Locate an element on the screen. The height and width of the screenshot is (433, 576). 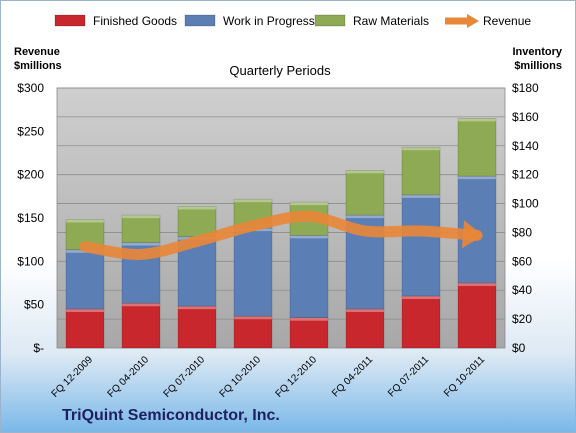
left-tick-label: $- is located at coordinates (38, 348).